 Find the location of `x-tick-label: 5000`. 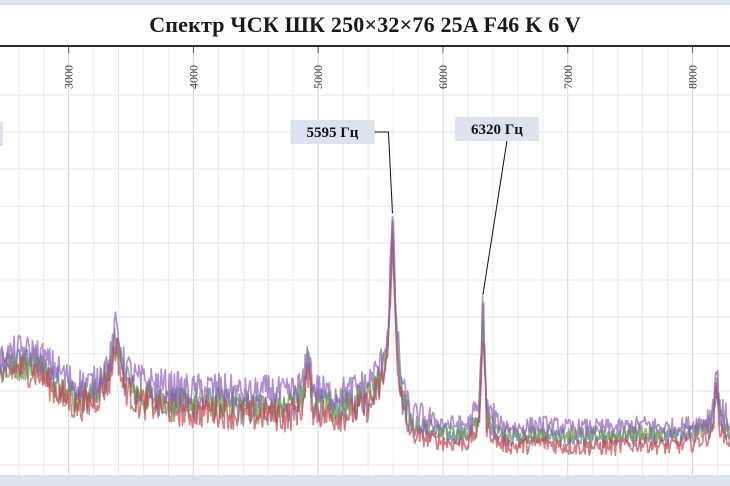

x-tick-label: 5000 is located at coordinates (318, 77).